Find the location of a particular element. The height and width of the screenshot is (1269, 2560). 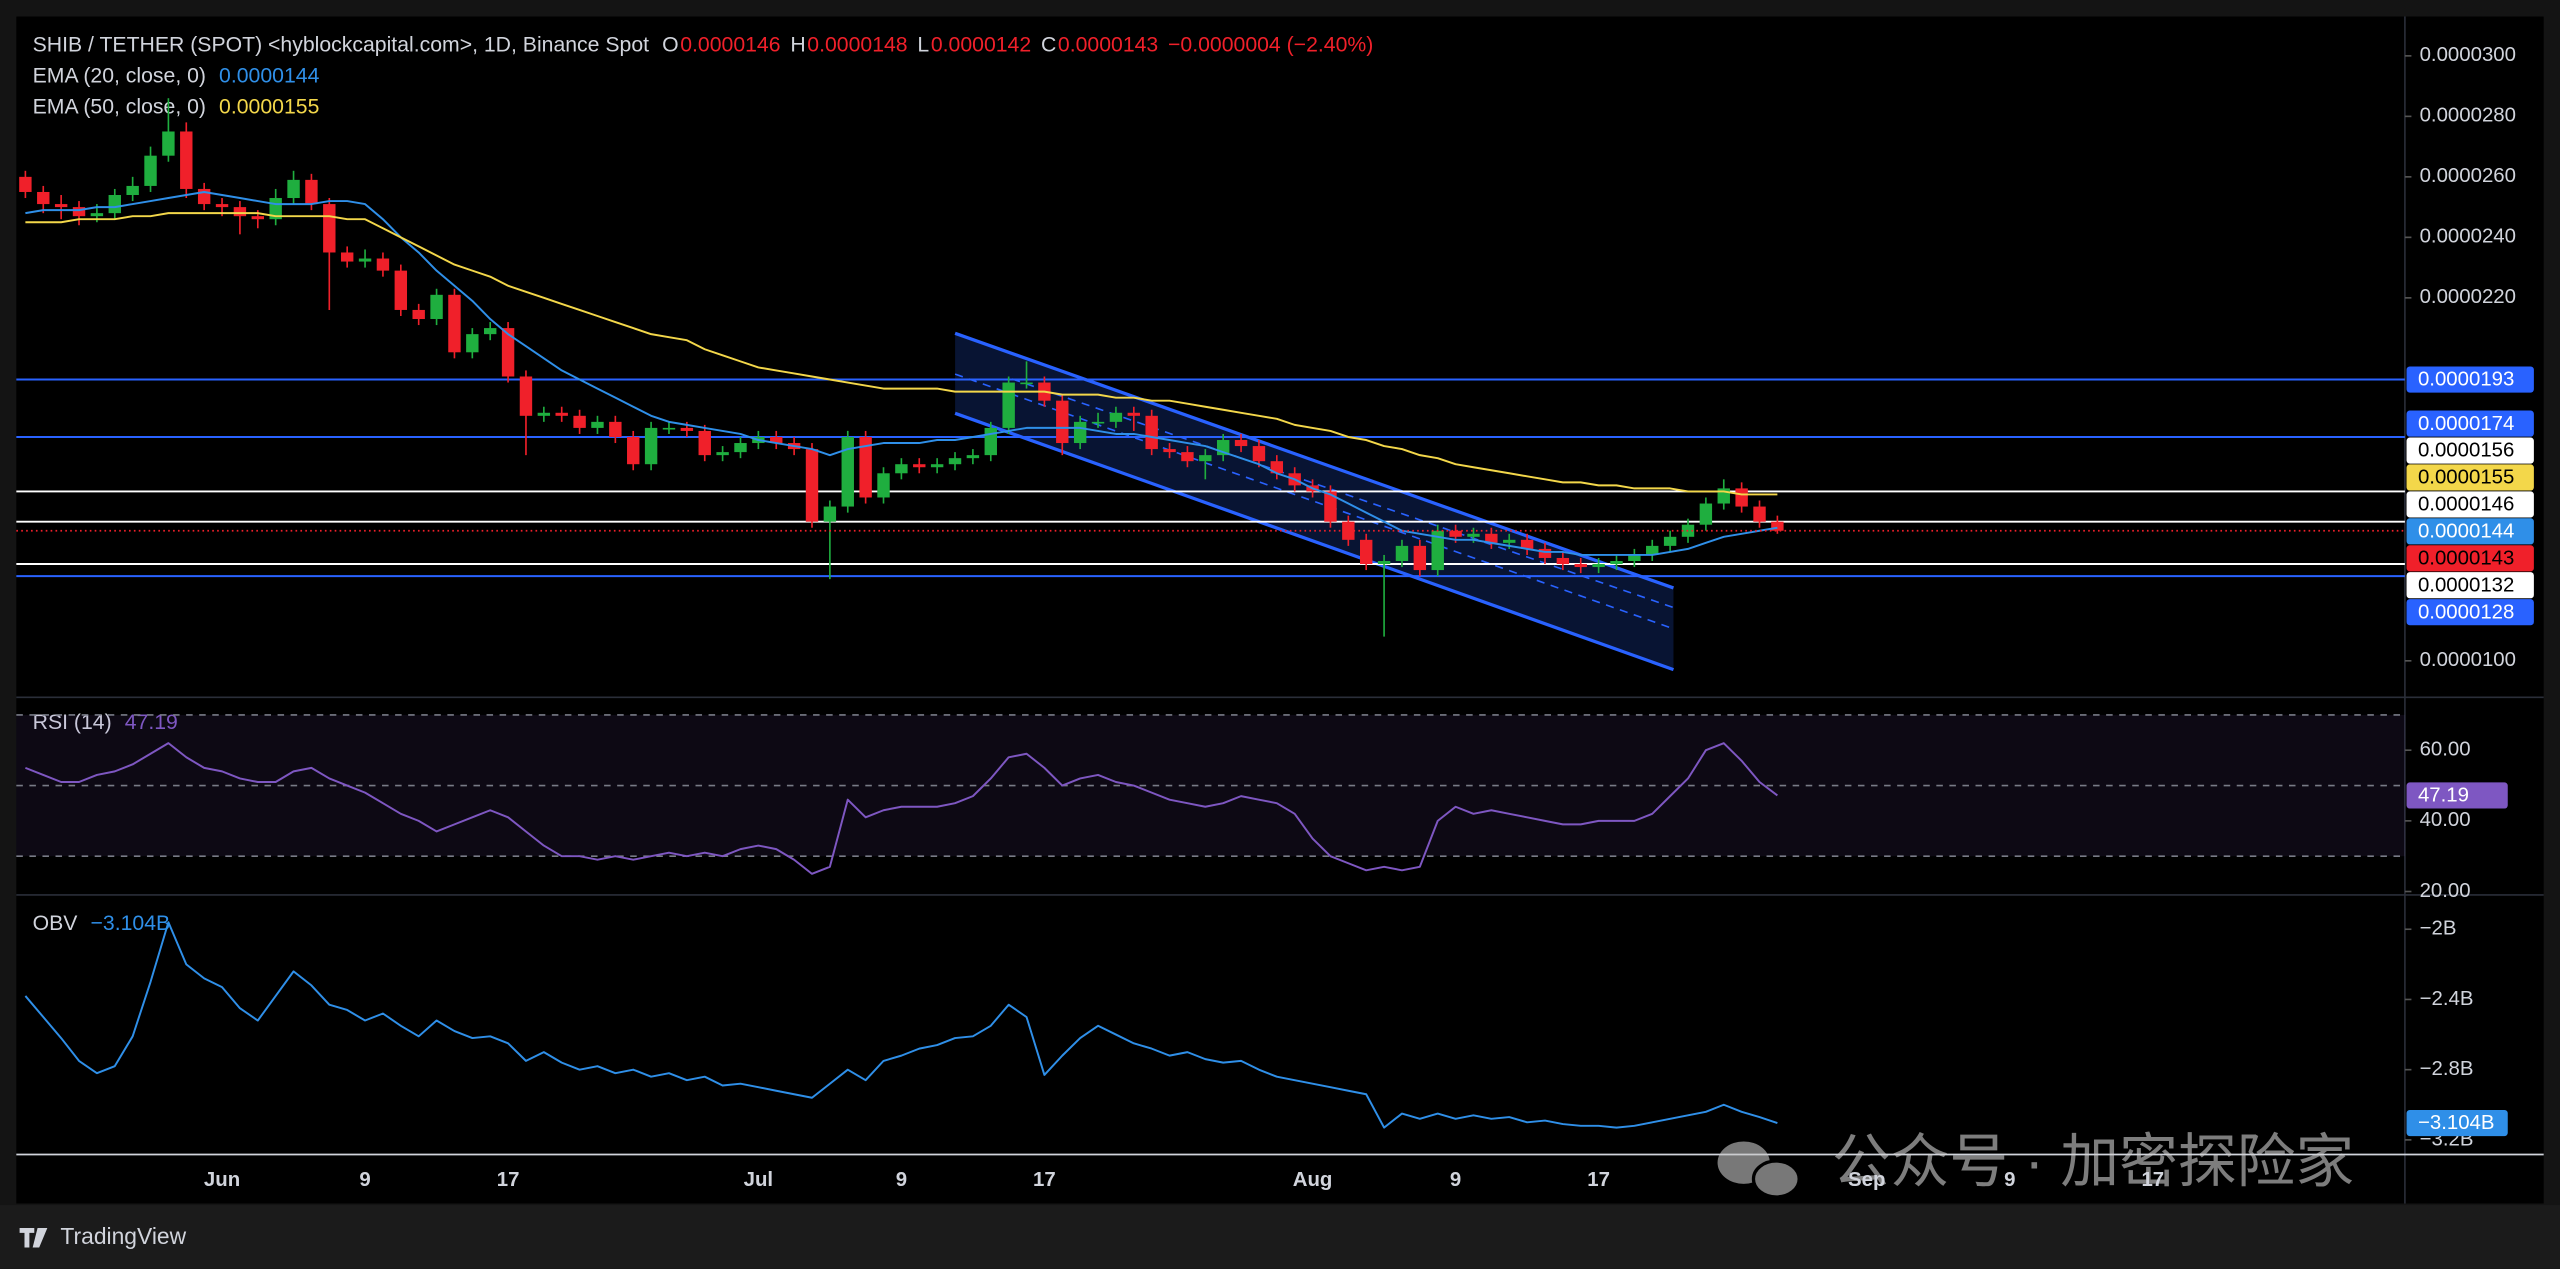

label-text: 0.0000193 is located at coordinates (2466, 380).